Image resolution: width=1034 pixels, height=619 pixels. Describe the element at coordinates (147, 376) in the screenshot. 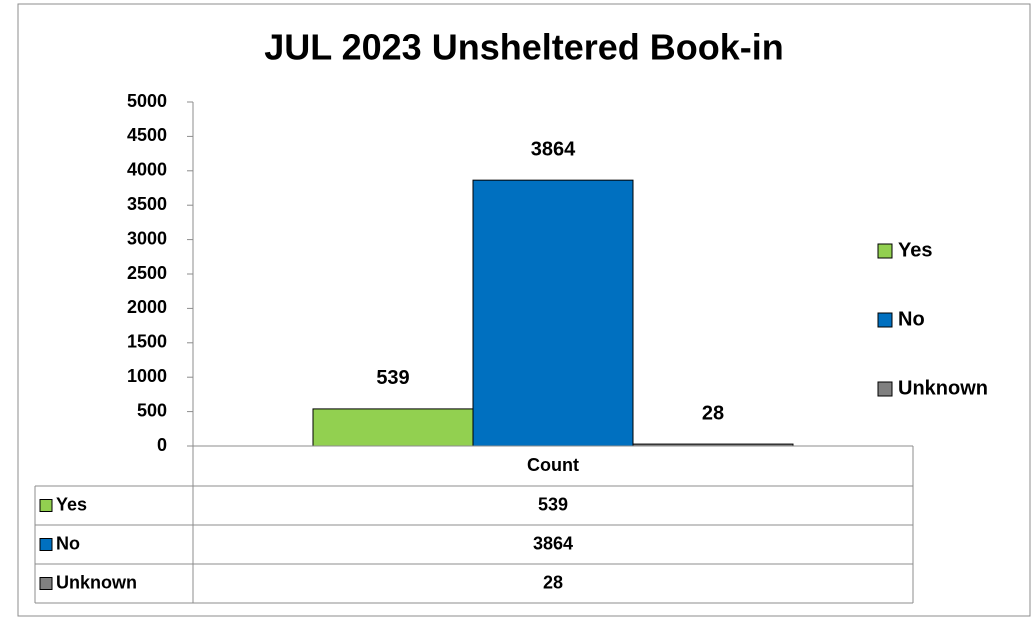

I see `y-tick-label: 1000` at that location.